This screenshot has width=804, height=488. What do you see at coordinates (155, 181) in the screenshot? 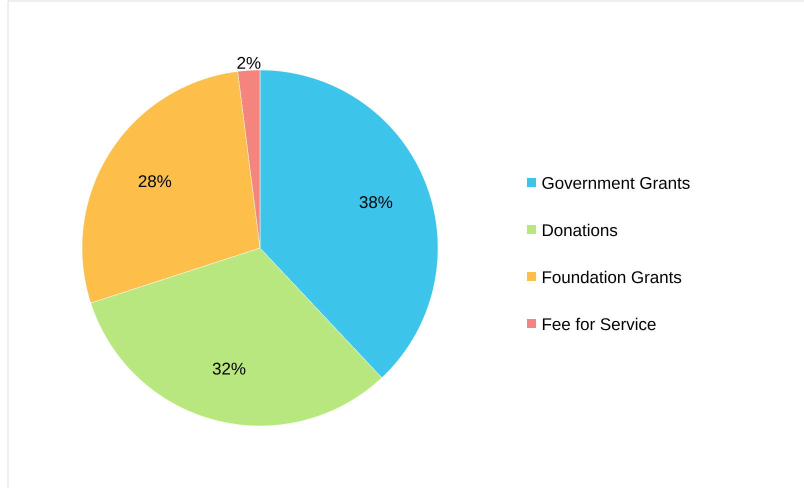
I see `data-label: 28%` at bounding box center [155, 181].